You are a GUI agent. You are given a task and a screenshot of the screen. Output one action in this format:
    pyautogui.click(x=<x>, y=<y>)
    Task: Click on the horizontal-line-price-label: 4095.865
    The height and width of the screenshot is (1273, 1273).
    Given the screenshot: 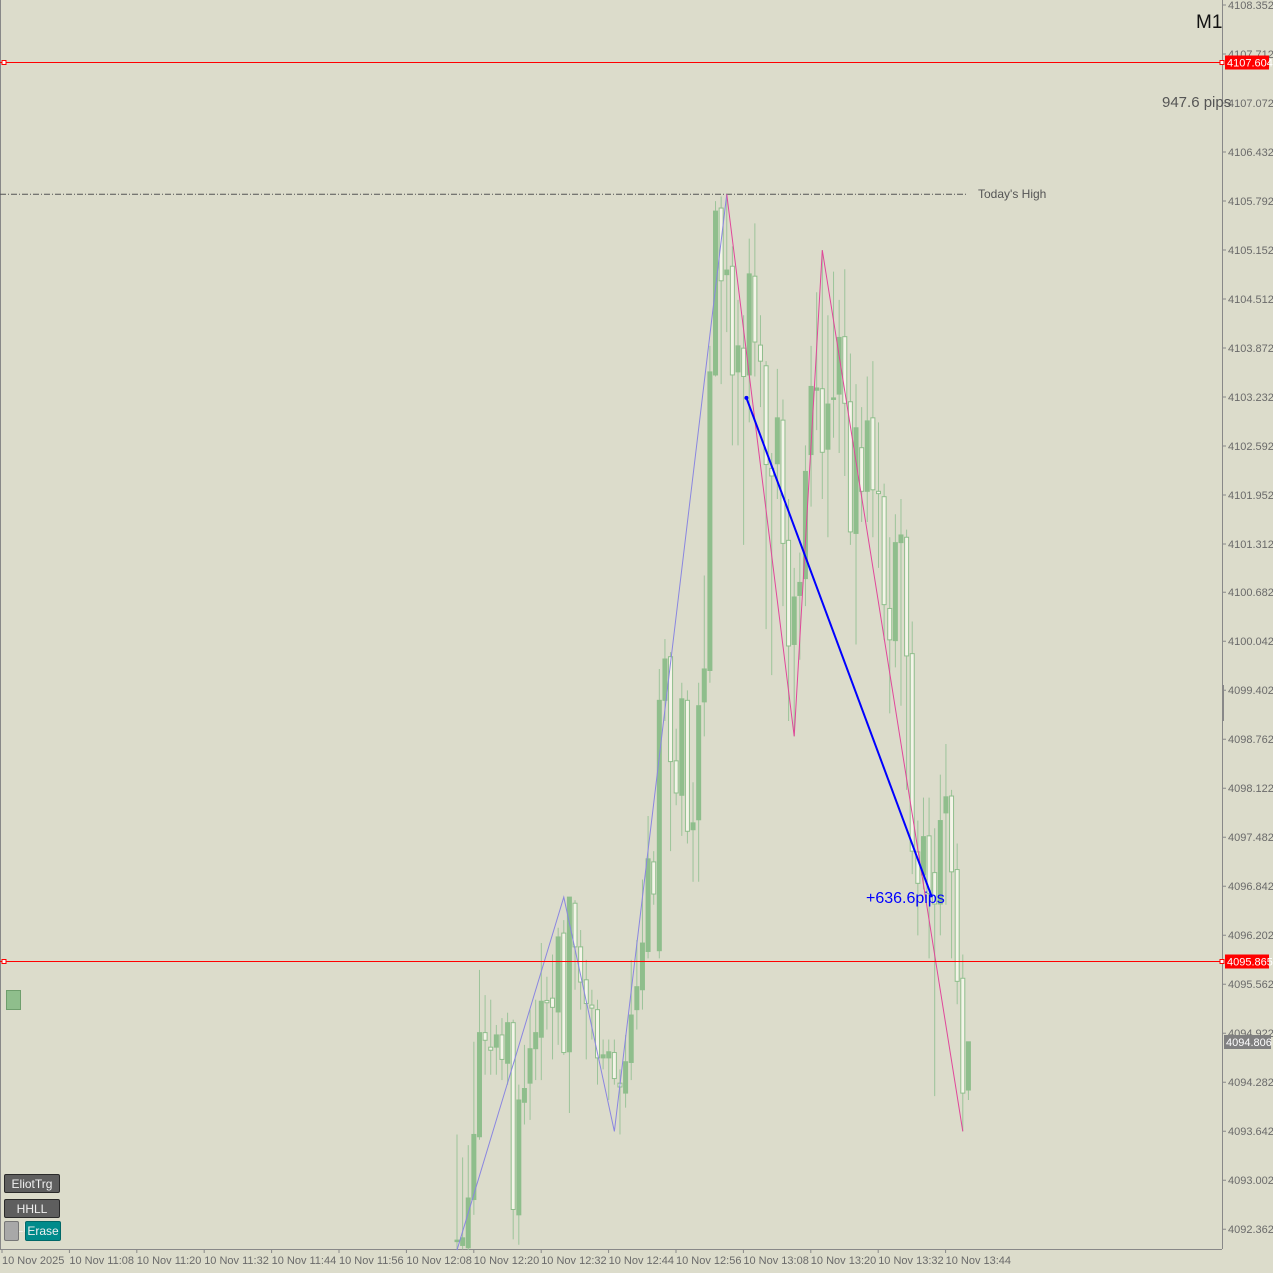 What is the action you would take?
    pyautogui.click(x=1250, y=963)
    